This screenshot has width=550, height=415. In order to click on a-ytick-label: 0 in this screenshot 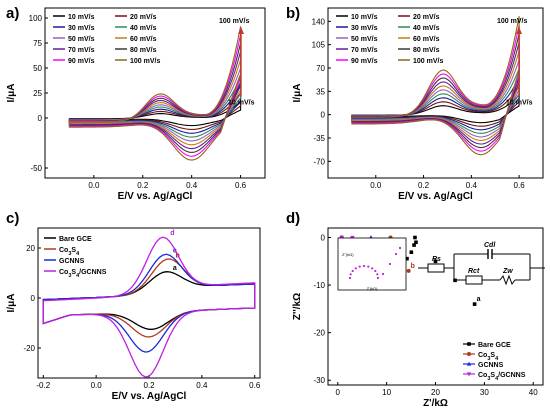, I will do `click(40, 118)`.